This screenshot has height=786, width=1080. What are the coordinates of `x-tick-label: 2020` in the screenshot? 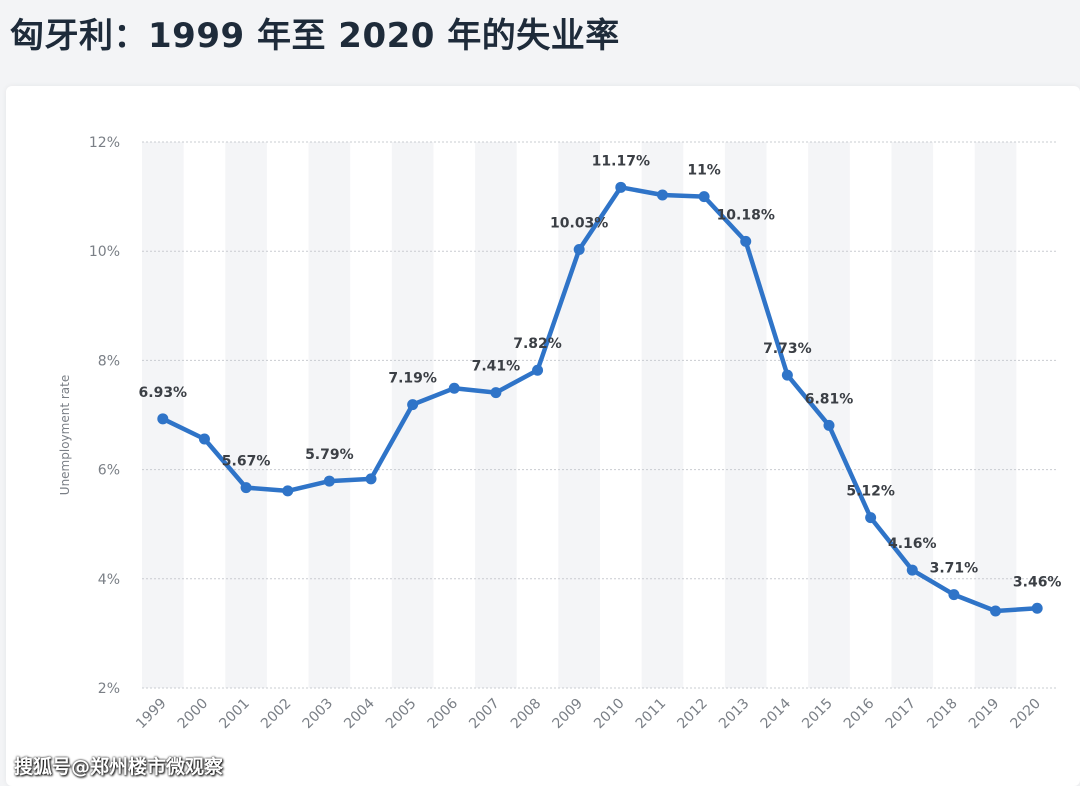 It's located at (1025, 714).